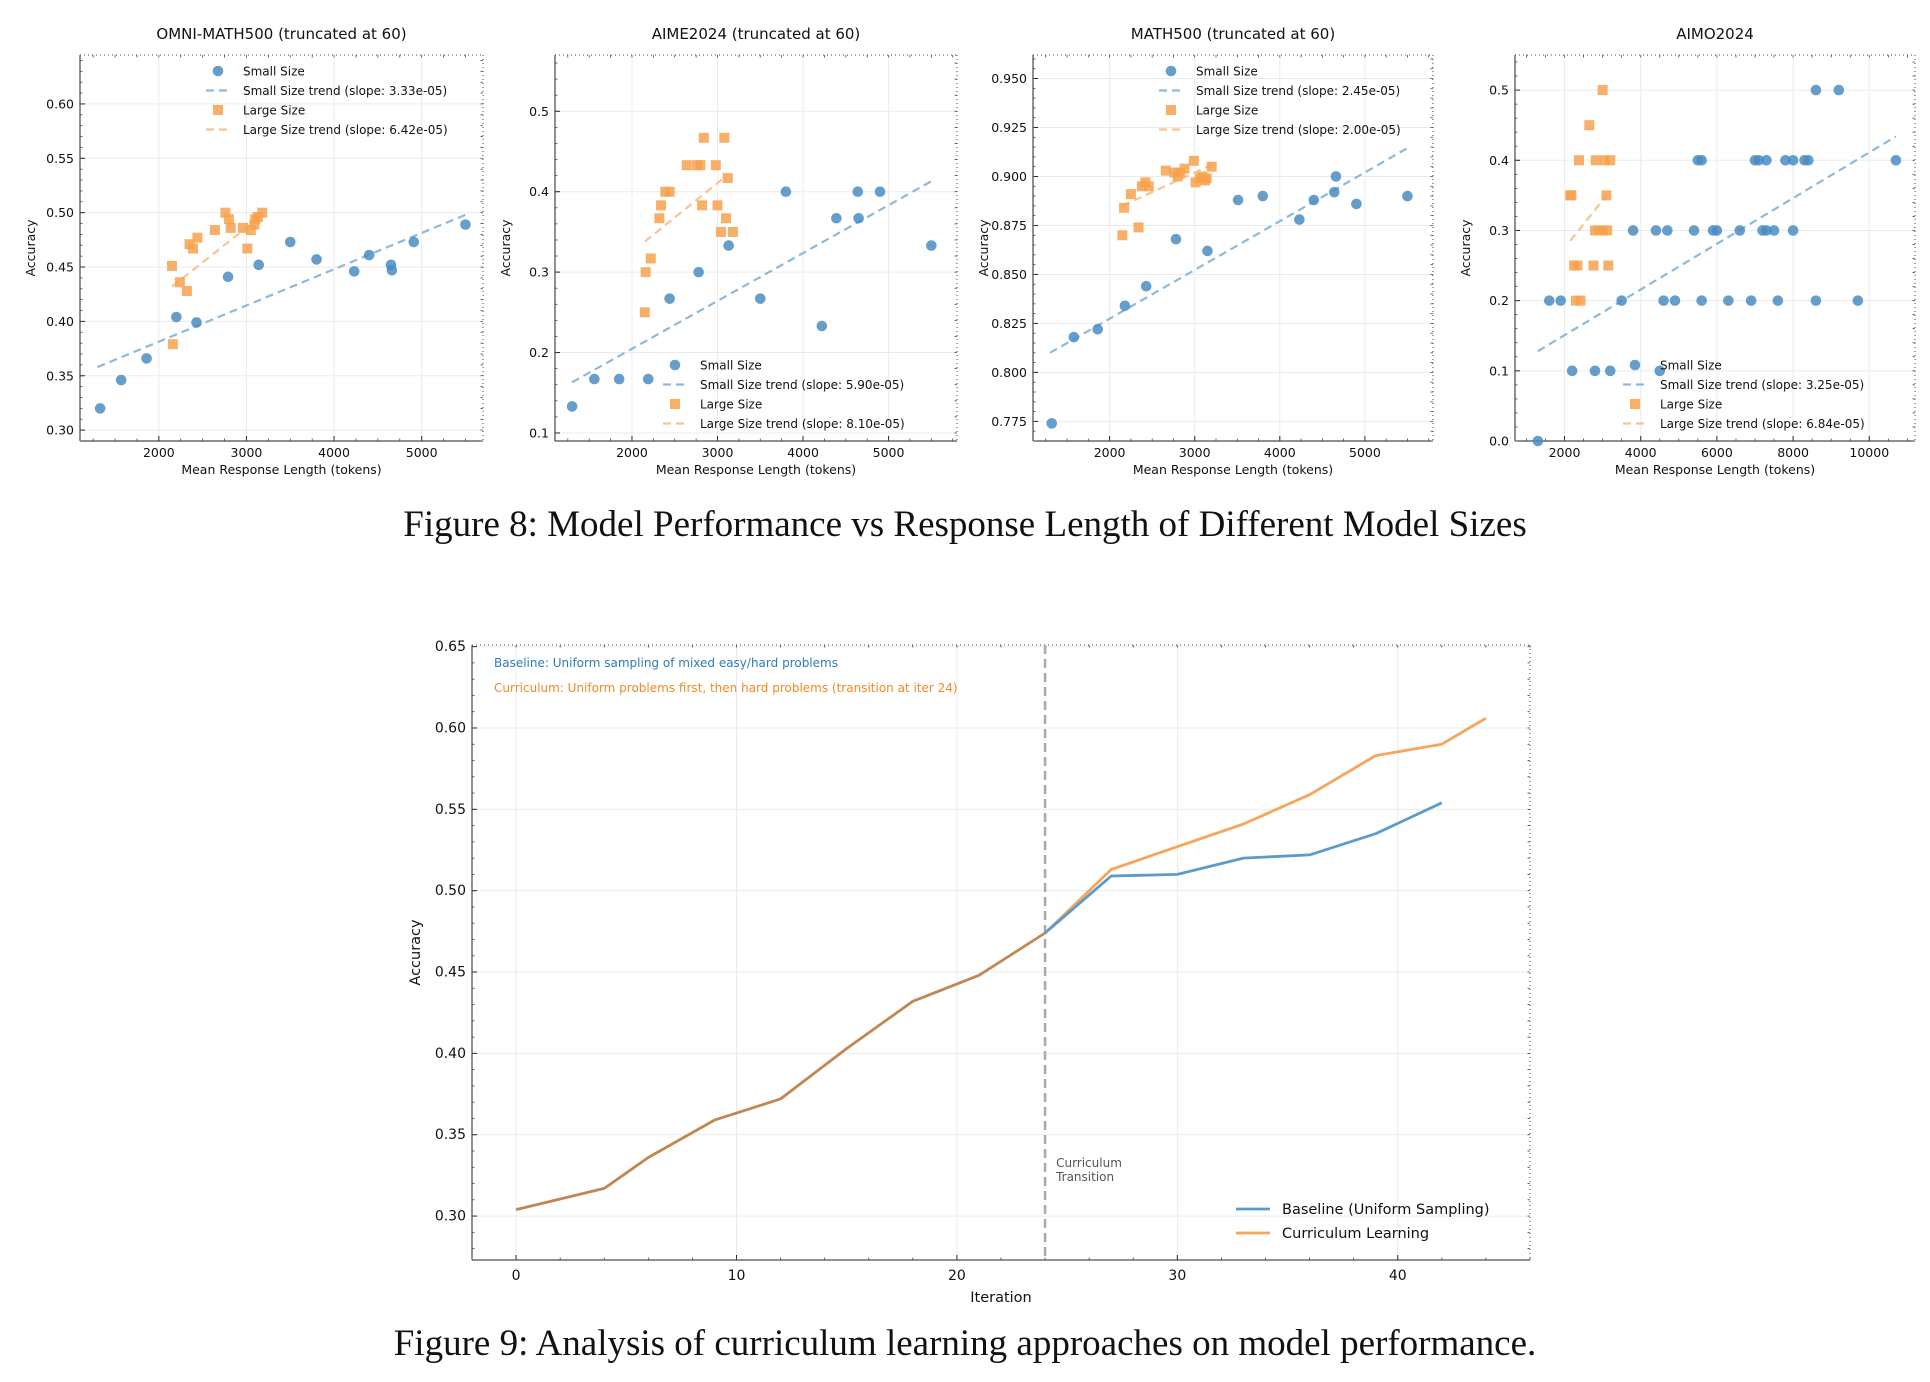 Image resolution: width=1930 pixels, height=1382 pixels. Describe the element at coordinates (1009, 176) in the screenshot. I see `y-tick-label: 0.900` at that location.